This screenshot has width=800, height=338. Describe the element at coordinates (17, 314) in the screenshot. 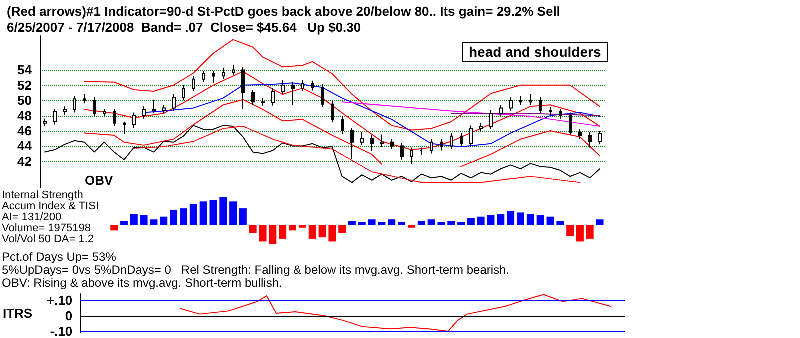

I see `y-axis-title: ITRS` at that location.